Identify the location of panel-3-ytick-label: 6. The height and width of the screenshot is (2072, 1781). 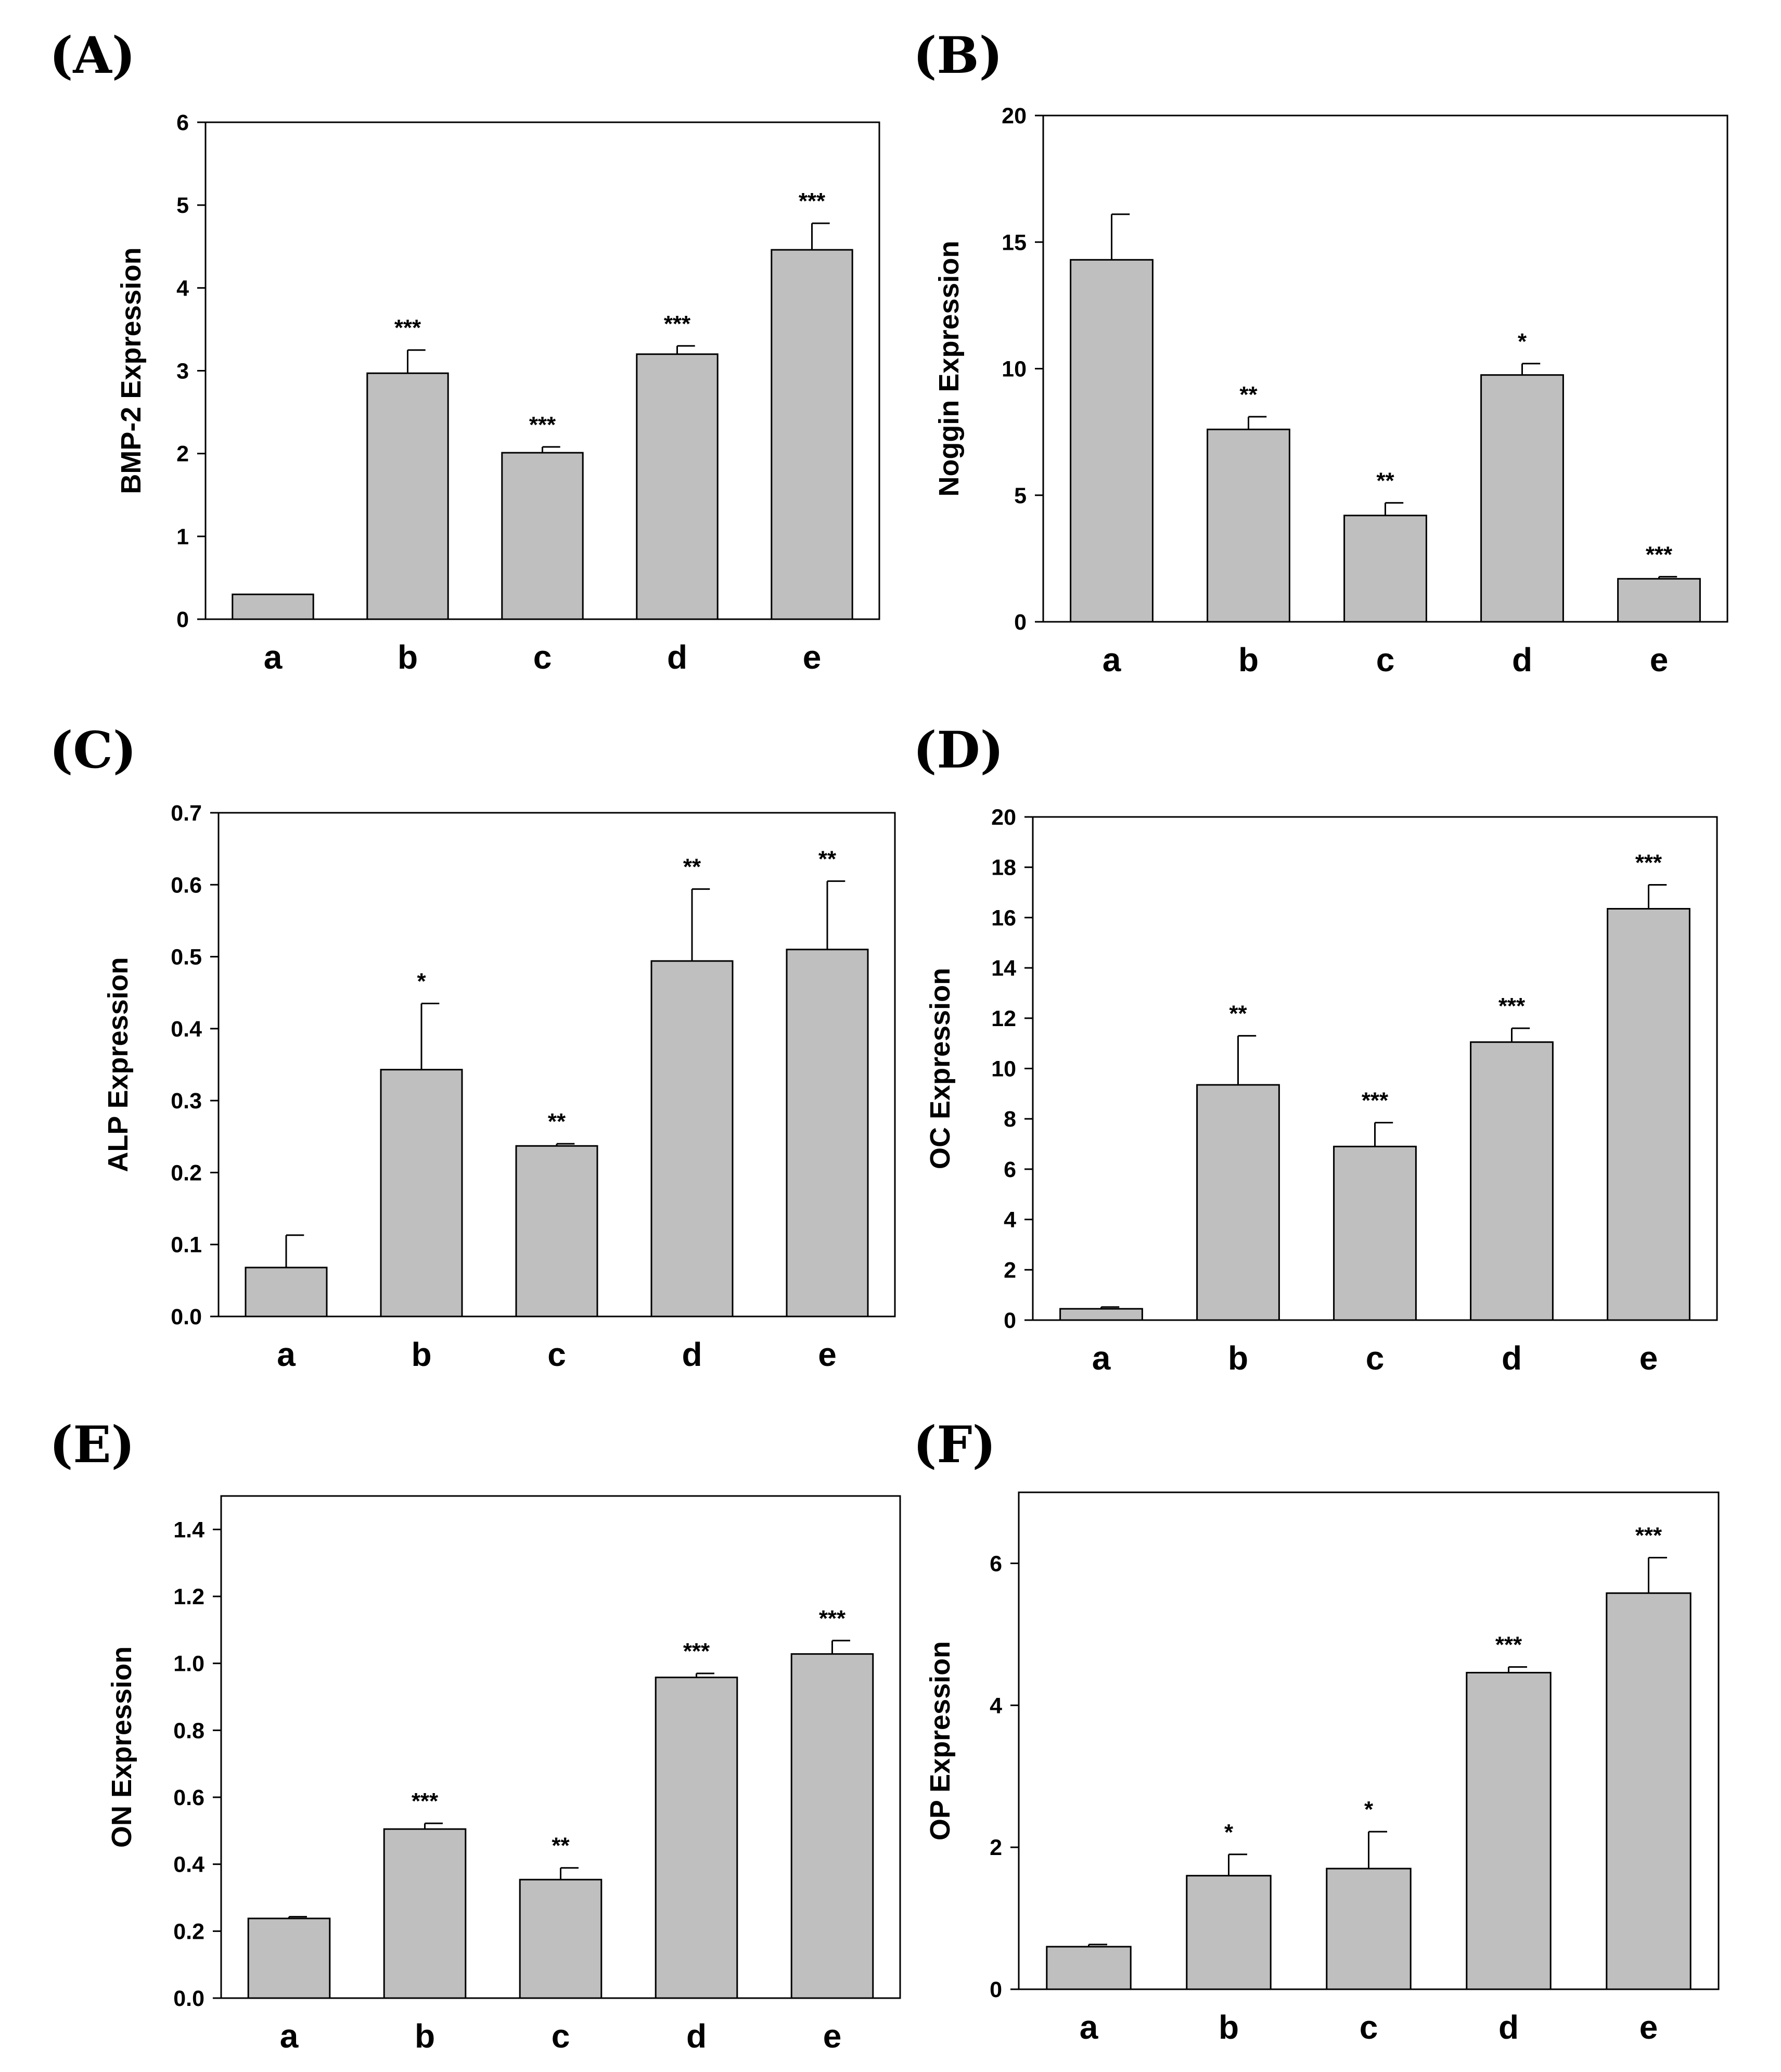
(1010, 1169).